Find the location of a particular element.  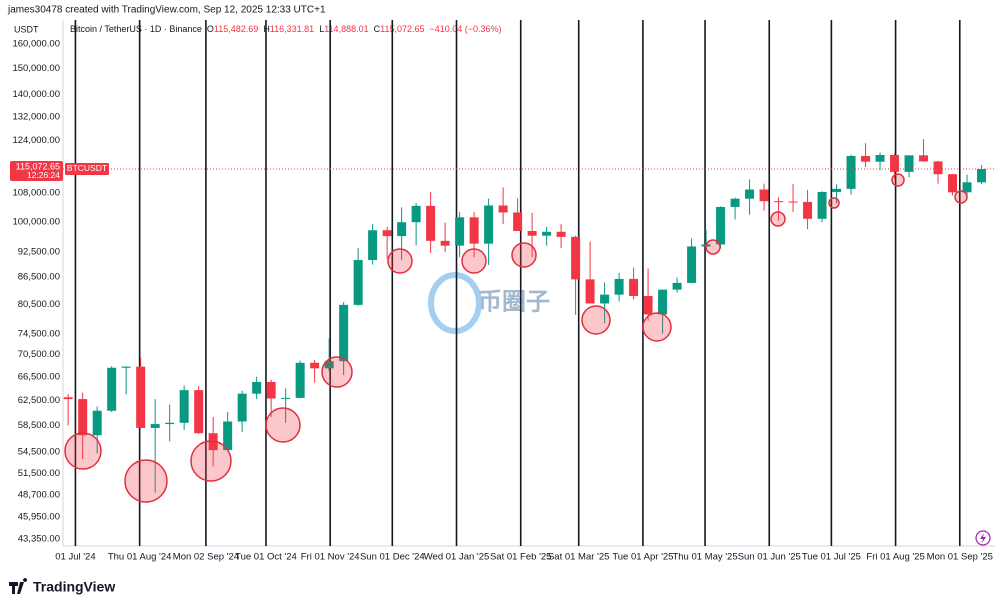

x-tick-label: Tue 01 Jul '25 is located at coordinates (831, 557).